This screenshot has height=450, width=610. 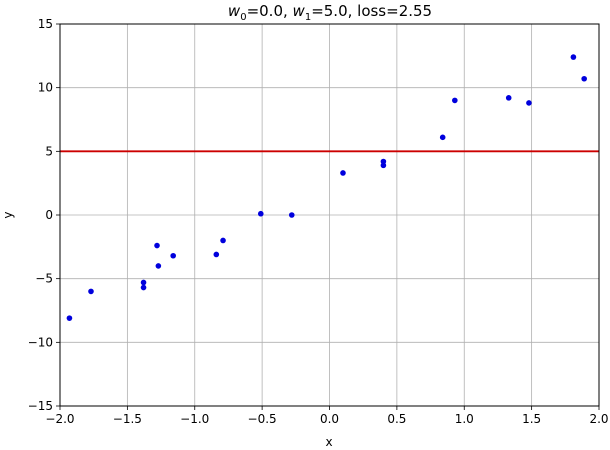 What do you see at coordinates (45, 24) in the screenshot?
I see `y-tick-label: 15` at bounding box center [45, 24].